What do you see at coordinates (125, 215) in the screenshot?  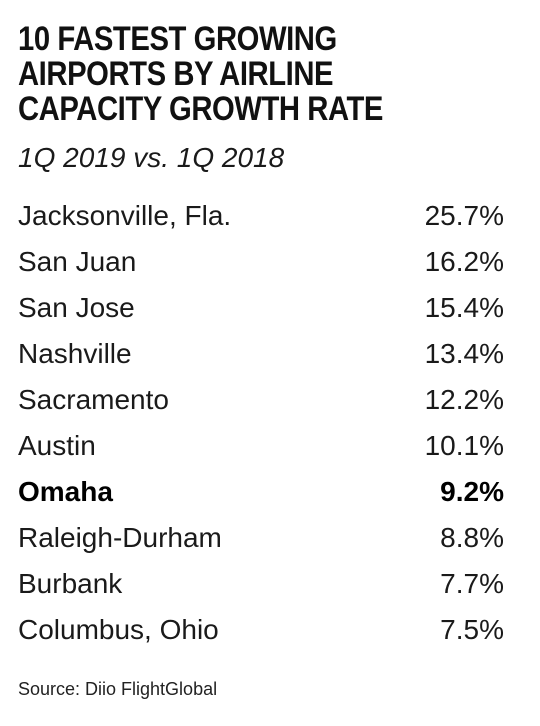 I see `airport-name: Jacksonville, Fla.` at bounding box center [125, 215].